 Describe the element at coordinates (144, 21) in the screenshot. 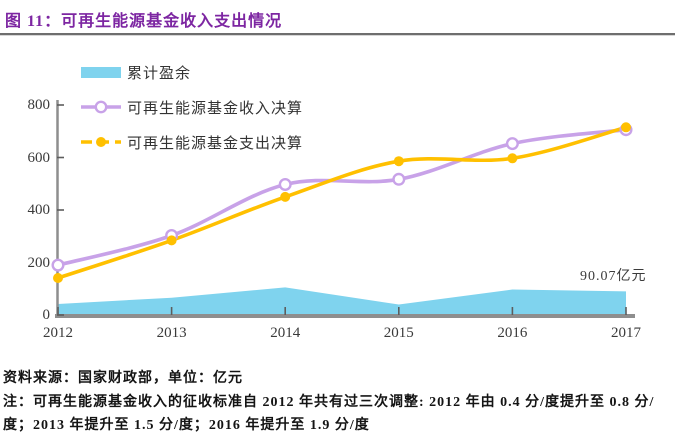

I see `figure-title: 图 11：可再生能源基金收入支出情况` at that location.